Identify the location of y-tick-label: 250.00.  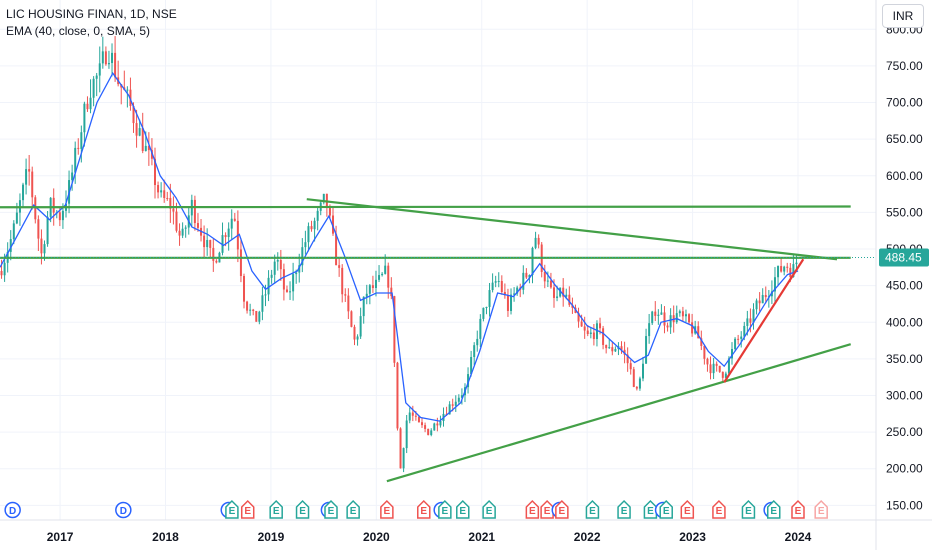
(904, 432).